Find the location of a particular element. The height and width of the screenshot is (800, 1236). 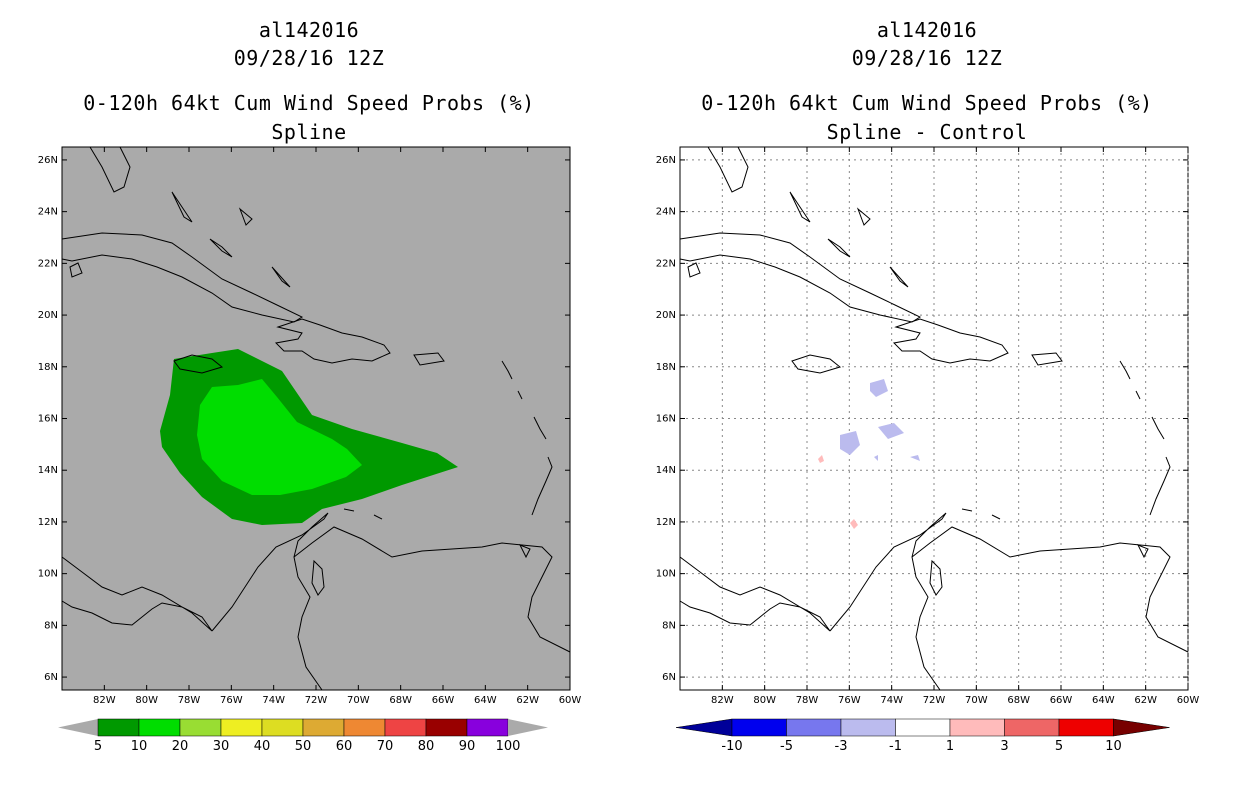

lon-label: 70W is located at coordinates (976, 700).